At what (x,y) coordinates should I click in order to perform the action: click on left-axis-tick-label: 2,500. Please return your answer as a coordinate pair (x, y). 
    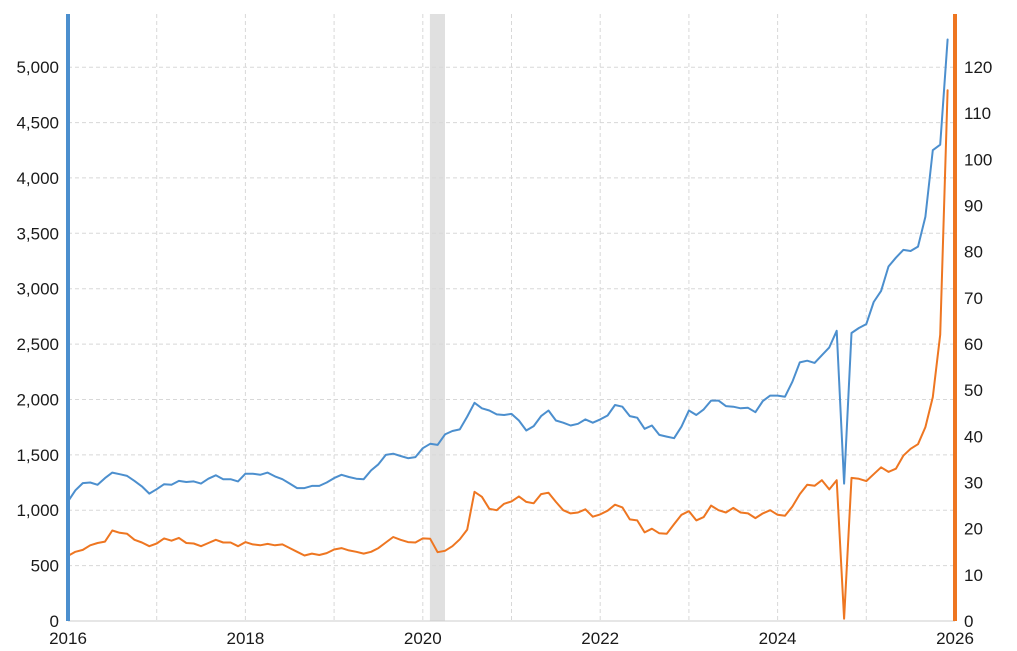
    Looking at the image, I should click on (37, 344).